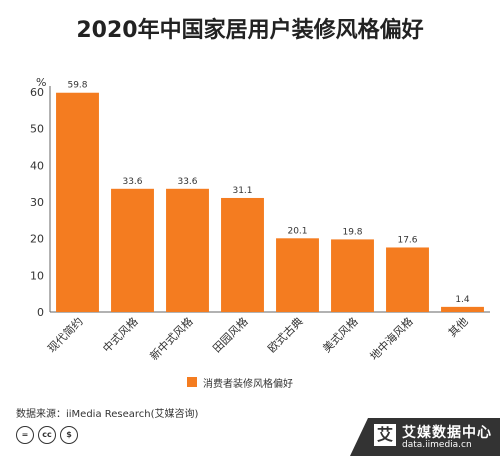  What do you see at coordinates (230, 334) in the screenshot?
I see `x-tick-label: 田园风格` at bounding box center [230, 334].